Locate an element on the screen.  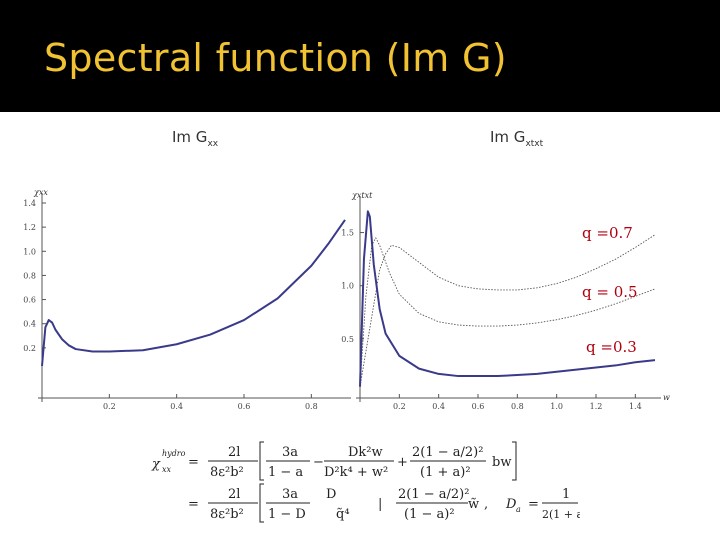
eq-equals-1: = is located at coordinates (193, 462).